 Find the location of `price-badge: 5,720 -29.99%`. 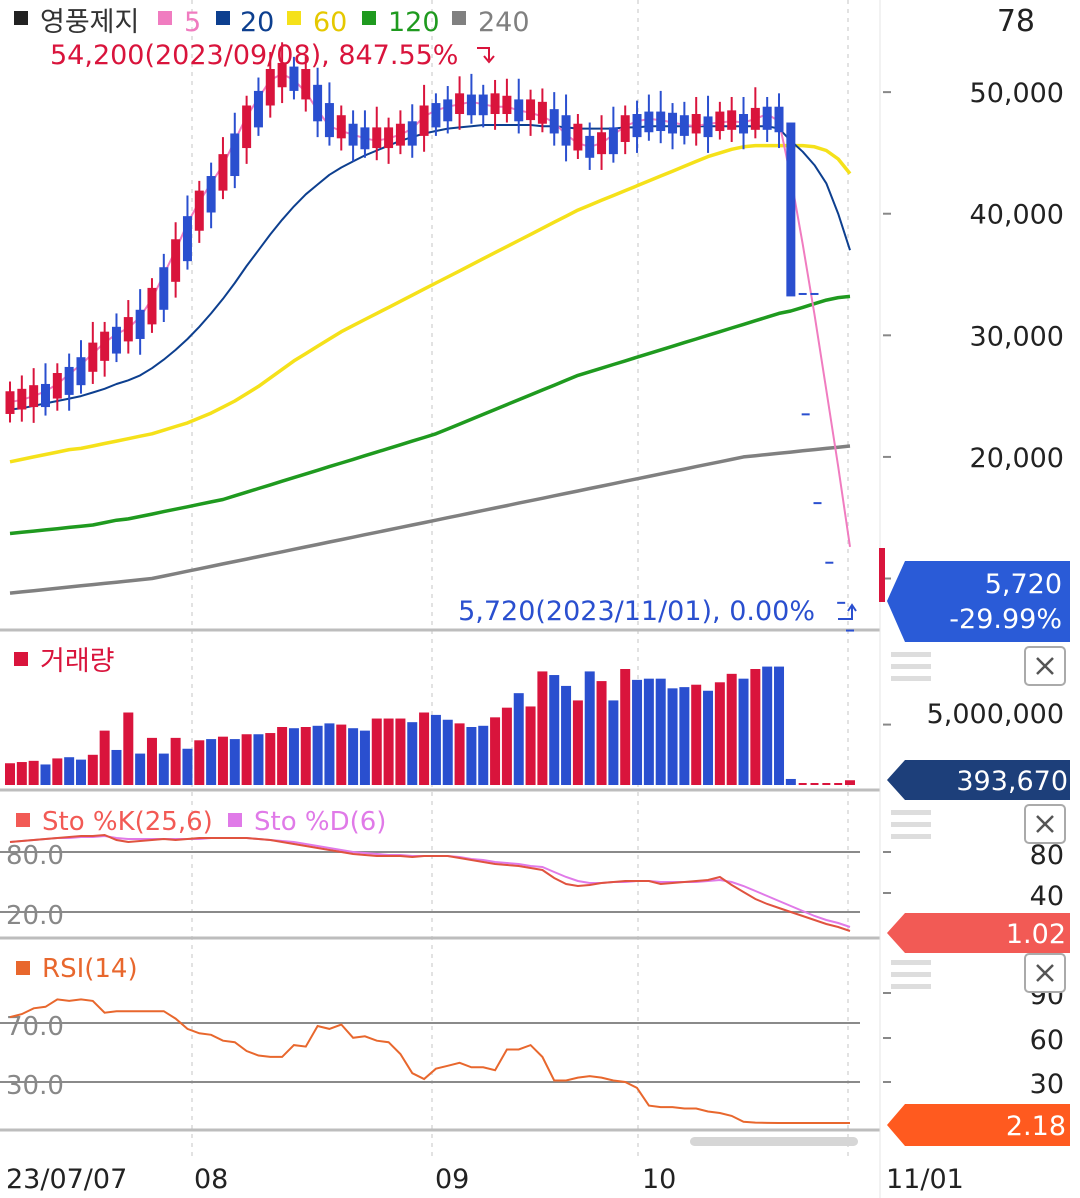

price-badge: 5,720 -29.99% is located at coordinates (974, 595).